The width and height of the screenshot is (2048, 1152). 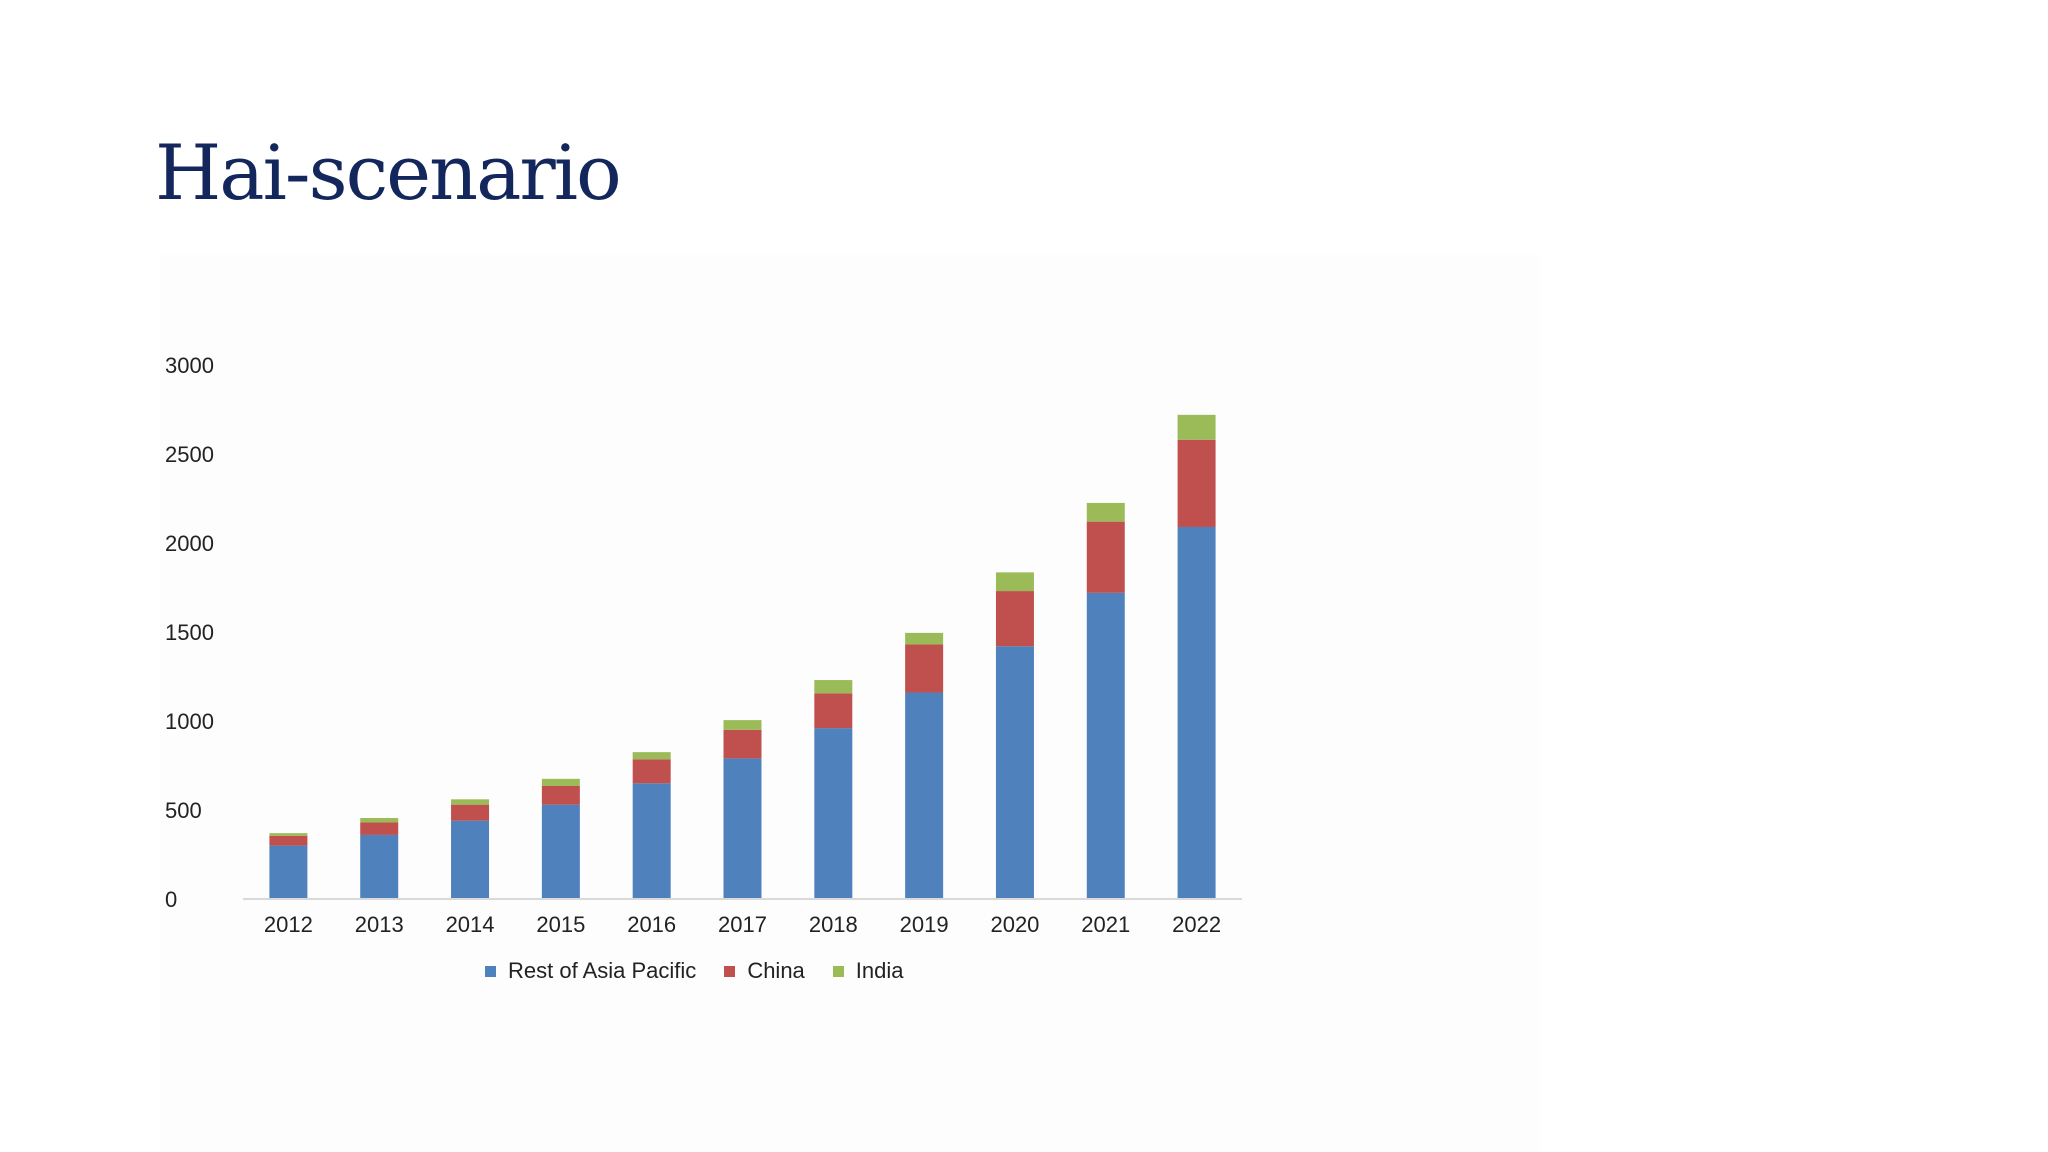 I want to click on legend-label: Rest of Asia Pacific, so click(x=602, y=970).